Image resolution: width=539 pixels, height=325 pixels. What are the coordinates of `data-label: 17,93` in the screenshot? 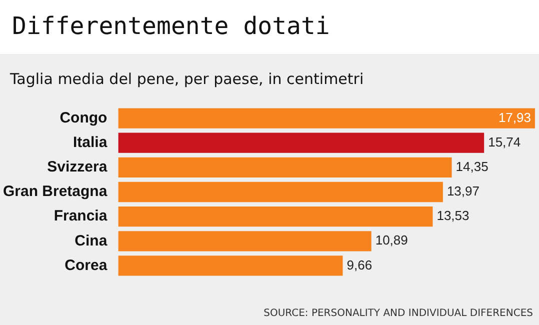 It's located at (514, 117).